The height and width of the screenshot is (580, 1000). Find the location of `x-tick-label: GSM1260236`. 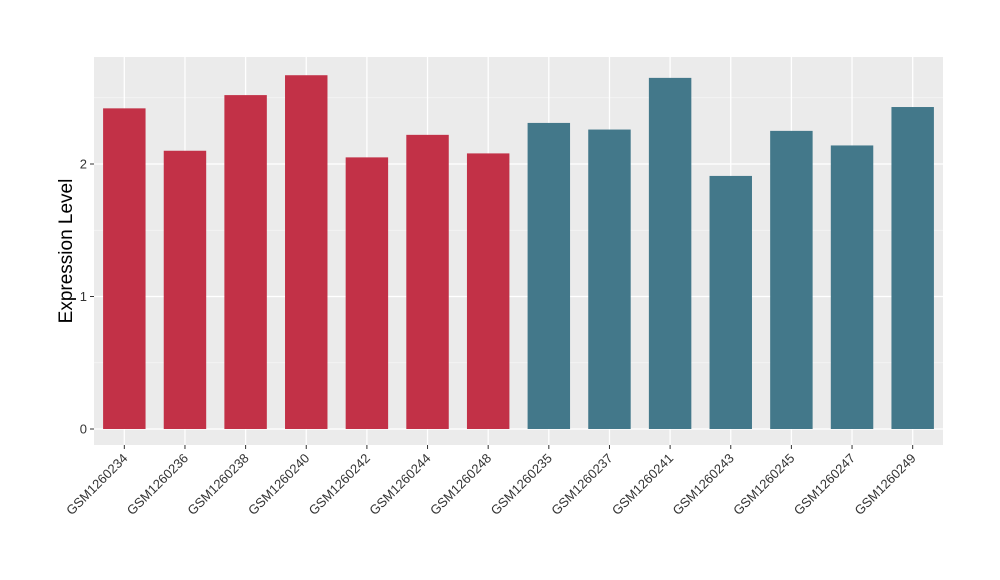

x-tick-label: GSM1260236 is located at coordinates (157, 484).